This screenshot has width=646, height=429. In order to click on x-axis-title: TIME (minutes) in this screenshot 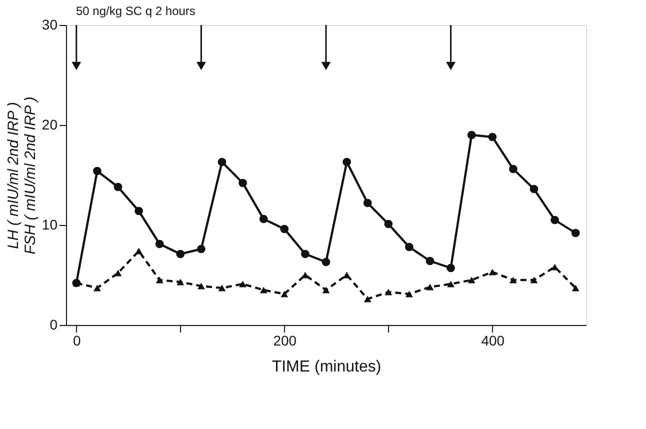, I will do `click(327, 367)`.